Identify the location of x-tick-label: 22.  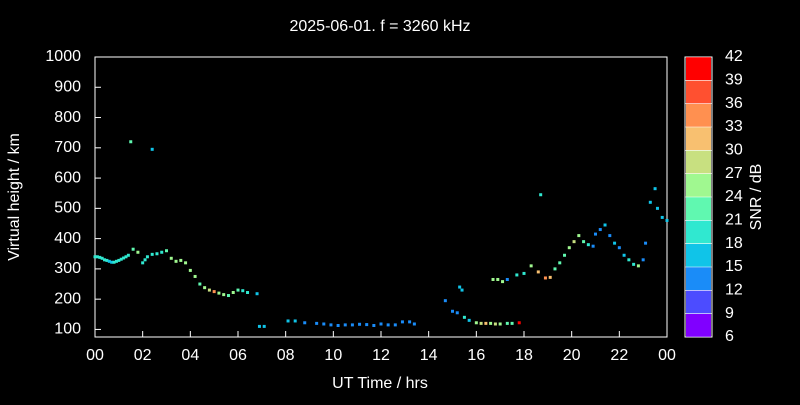
(619, 355).